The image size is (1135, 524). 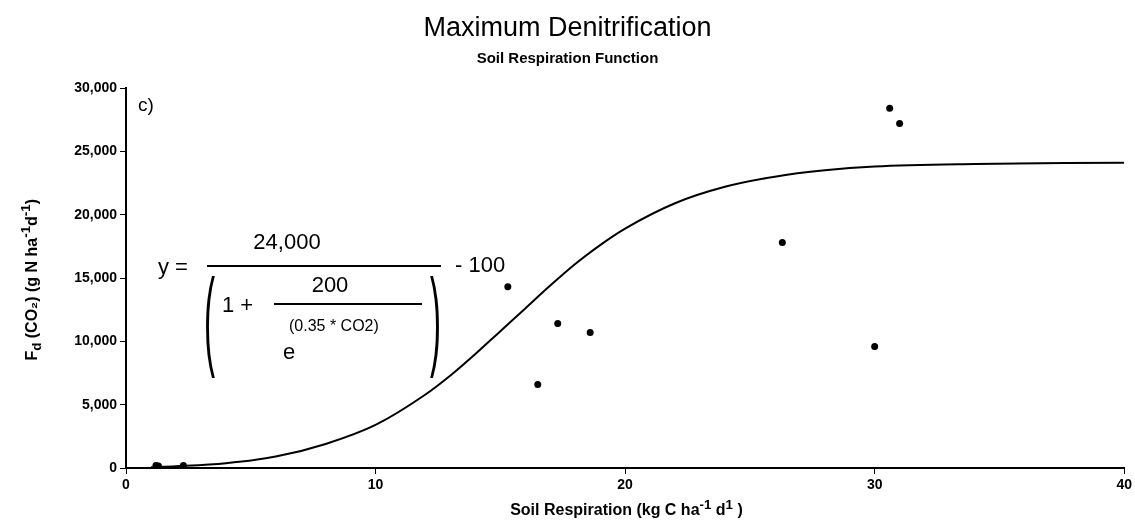 I want to click on annotation: c), so click(x=146, y=104).